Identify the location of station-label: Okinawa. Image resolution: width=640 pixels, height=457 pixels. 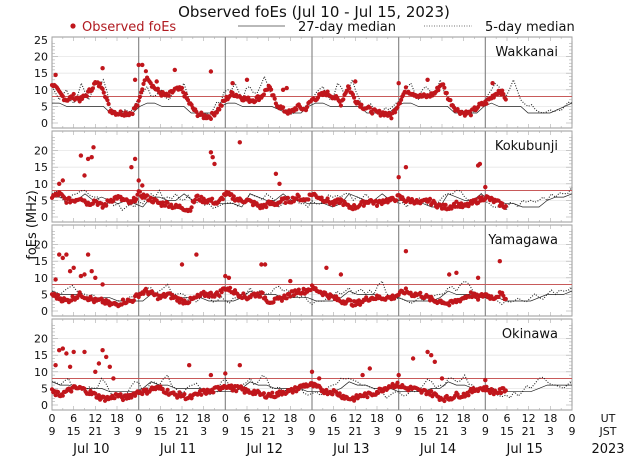
(530, 334).